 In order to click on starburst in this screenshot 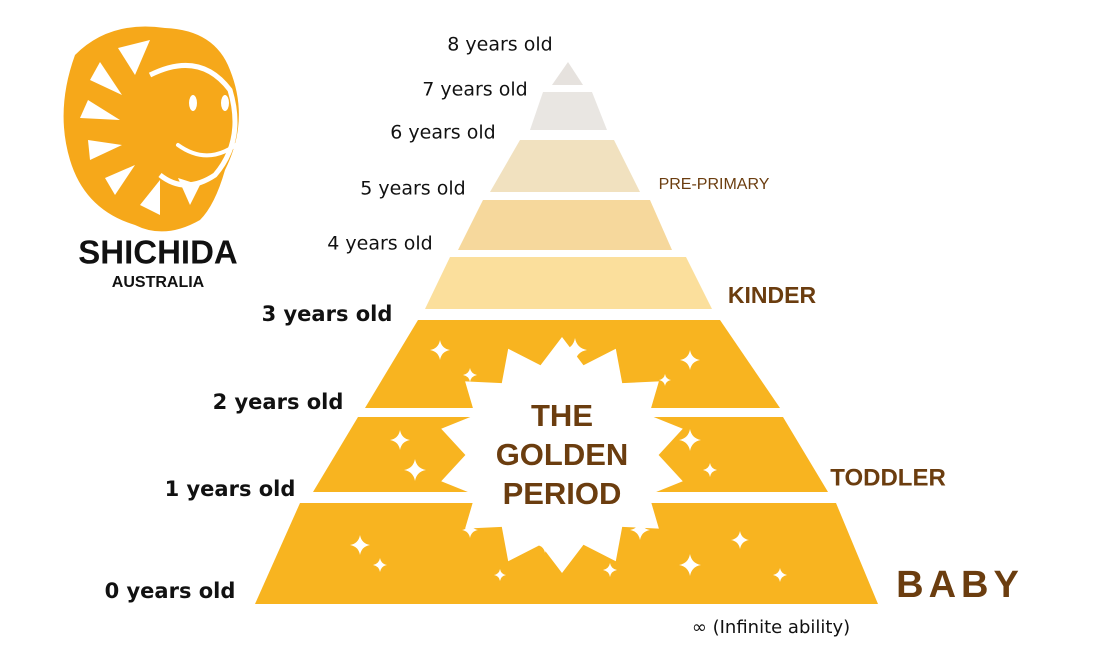, I will do `click(562, 455)`.